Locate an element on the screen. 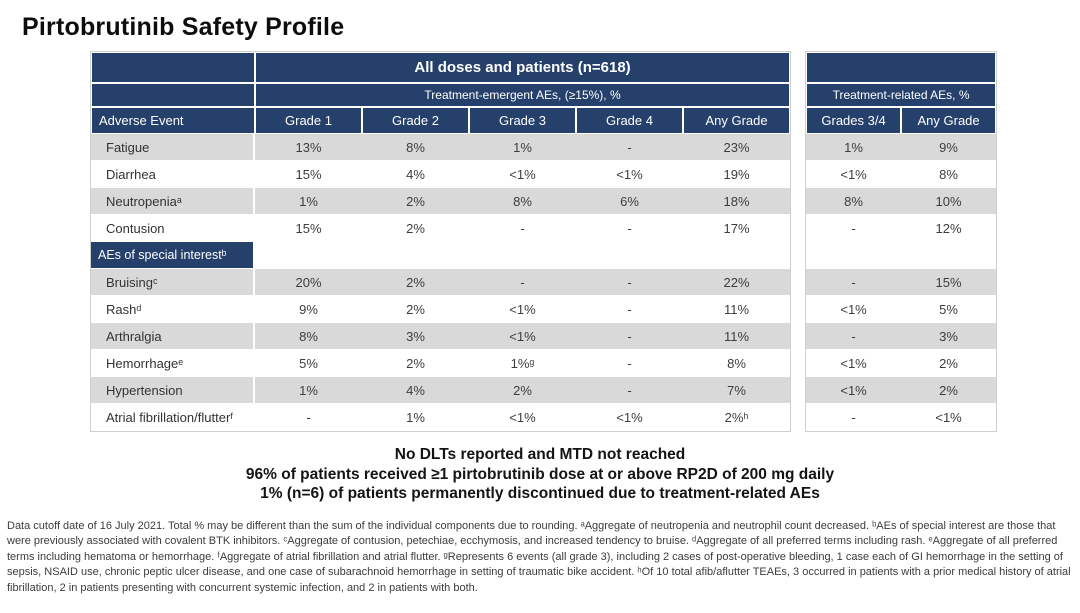 This screenshot has width=1080, height=613. adverse-event-label: Arthralgia is located at coordinates (173, 336).